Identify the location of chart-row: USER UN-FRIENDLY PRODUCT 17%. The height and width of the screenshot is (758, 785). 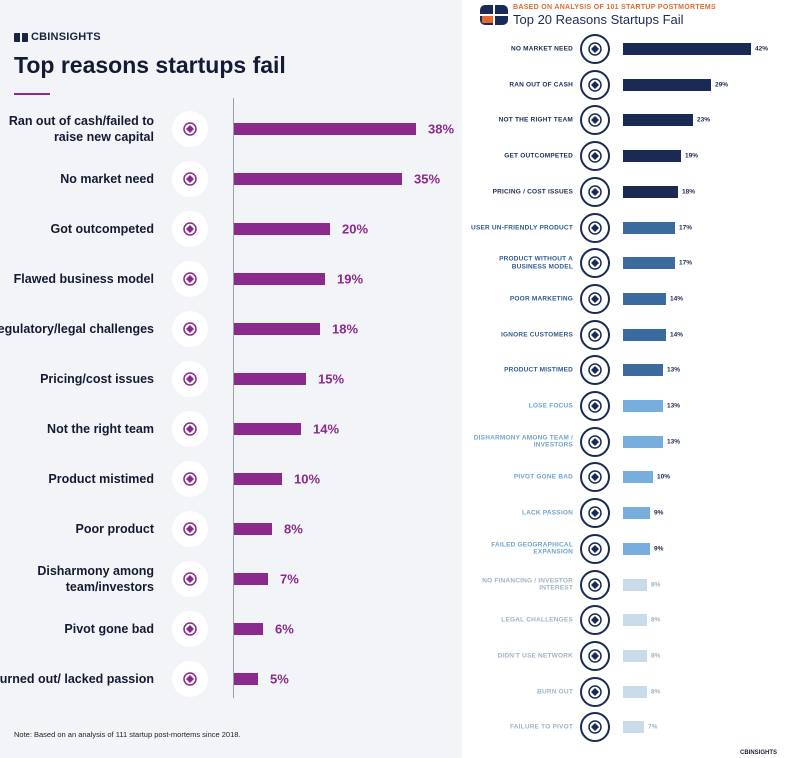
(623, 227).